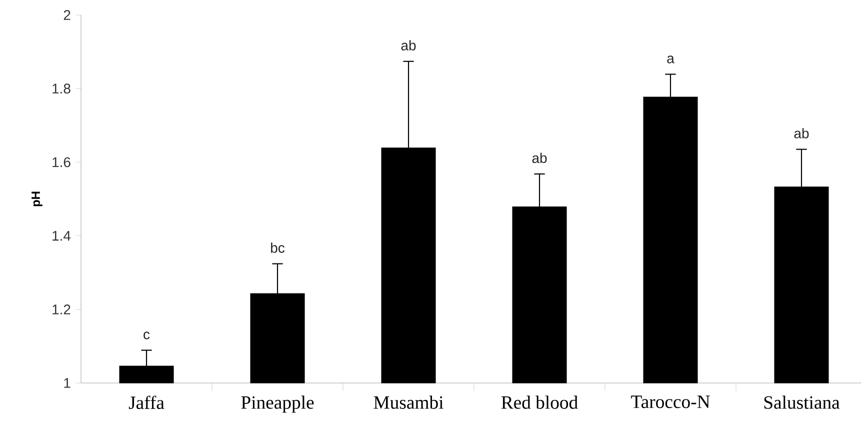  I want to click on x-tick-label: Jaffa, so click(146, 403).